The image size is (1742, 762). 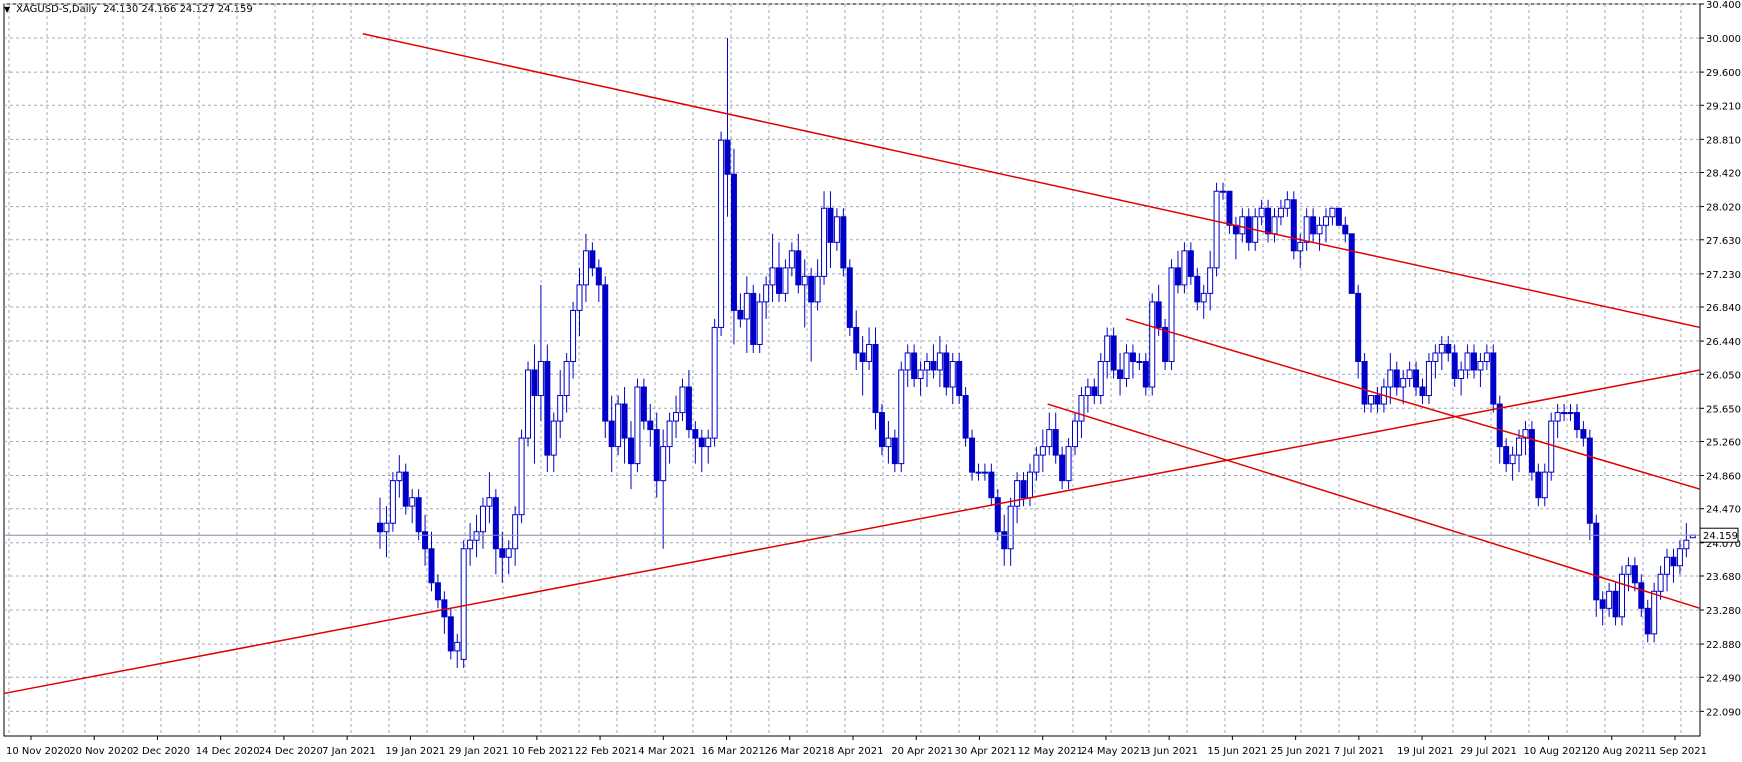 I want to click on x-tick-label: 29 Jan 2021, so click(x=479, y=751).